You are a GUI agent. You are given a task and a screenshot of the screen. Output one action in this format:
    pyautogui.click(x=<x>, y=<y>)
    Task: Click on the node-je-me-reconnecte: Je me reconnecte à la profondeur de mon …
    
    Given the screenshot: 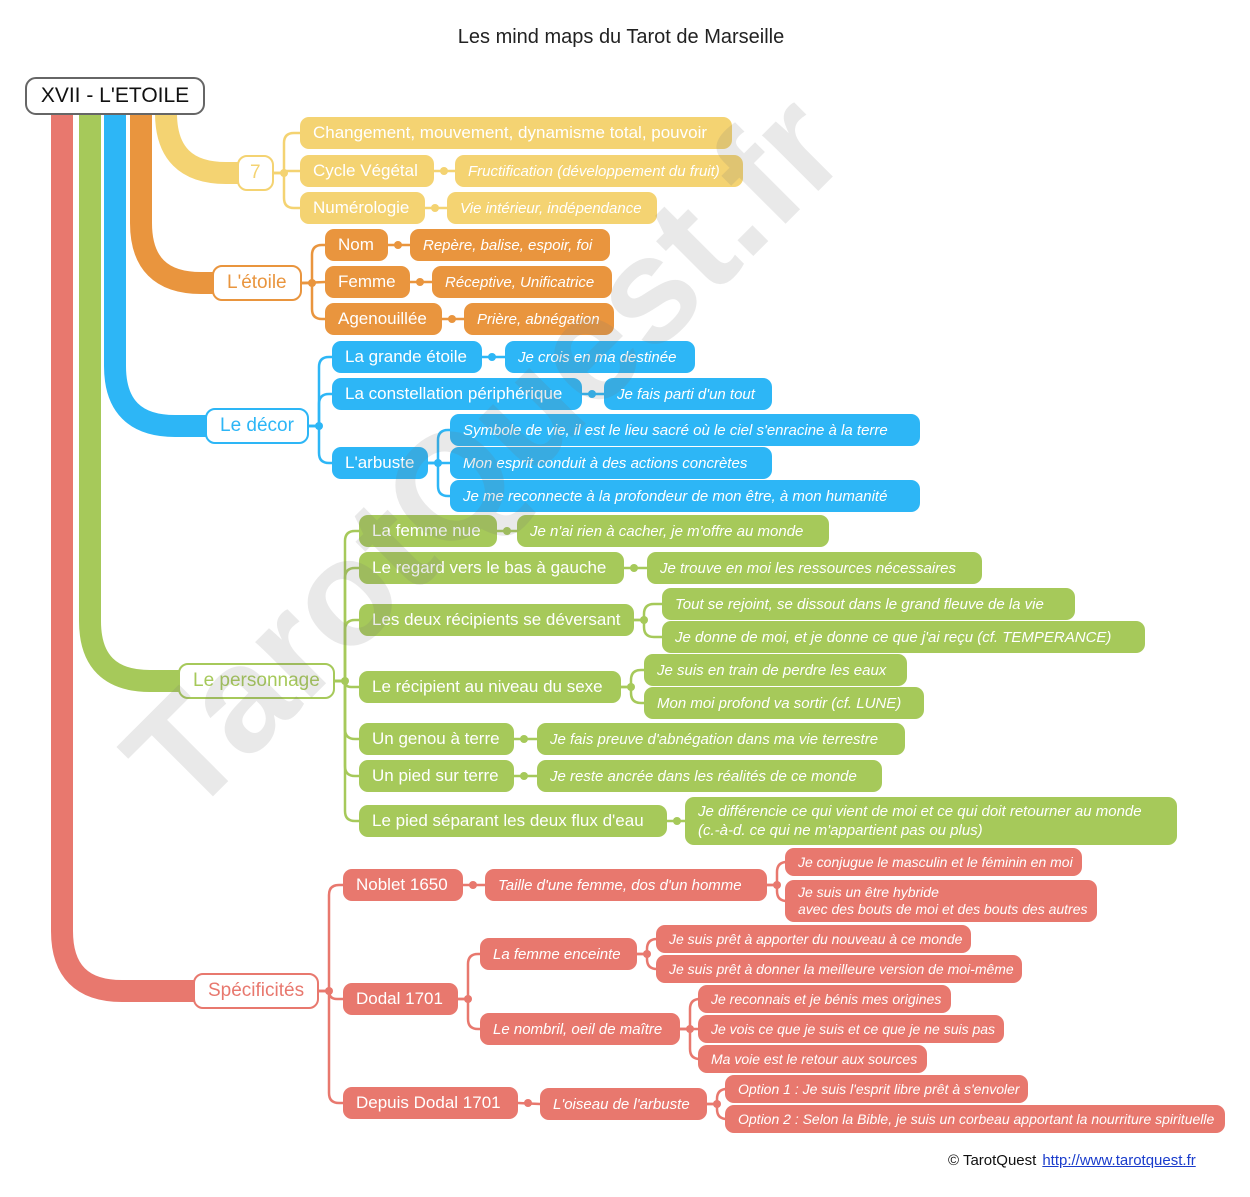 What is the action you would take?
    pyautogui.click(x=685, y=496)
    